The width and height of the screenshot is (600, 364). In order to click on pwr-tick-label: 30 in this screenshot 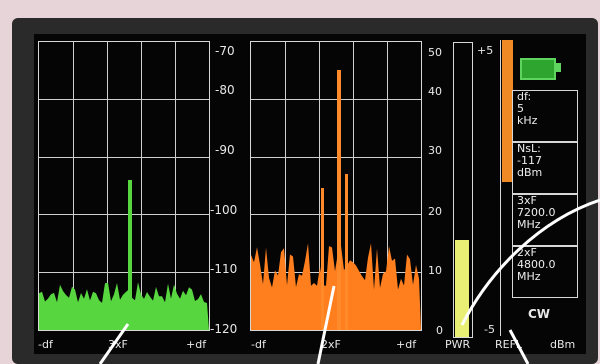, I will do `click(435, 150)`.